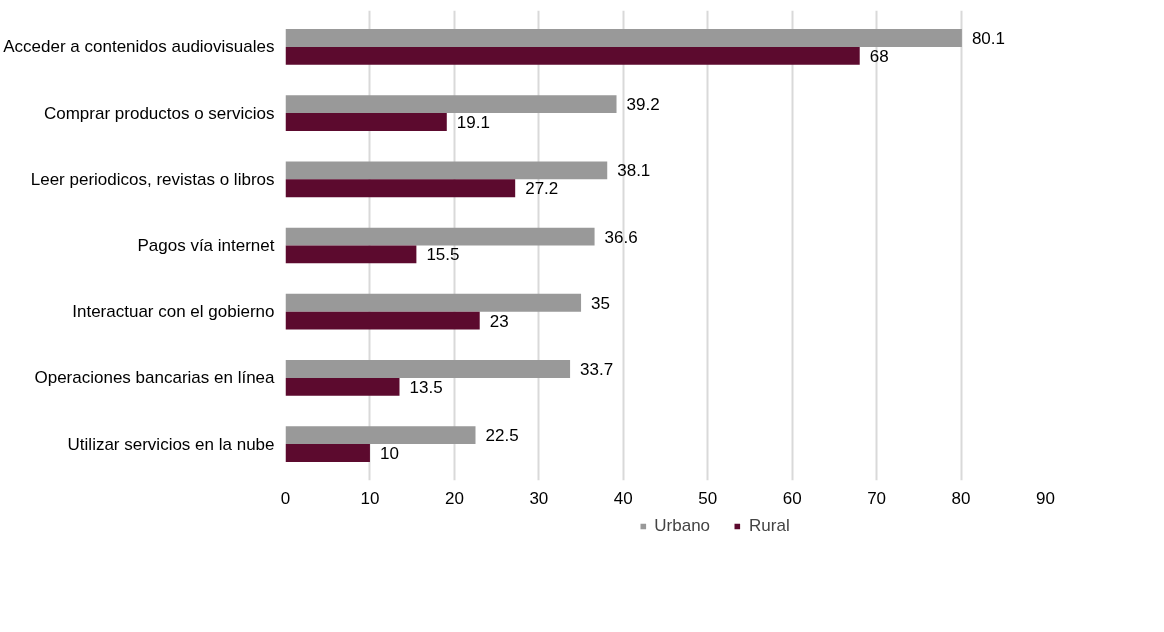 The width and height of the screenshot is (1164, 632). I want to click on data-label: 68, so click(879, 56).